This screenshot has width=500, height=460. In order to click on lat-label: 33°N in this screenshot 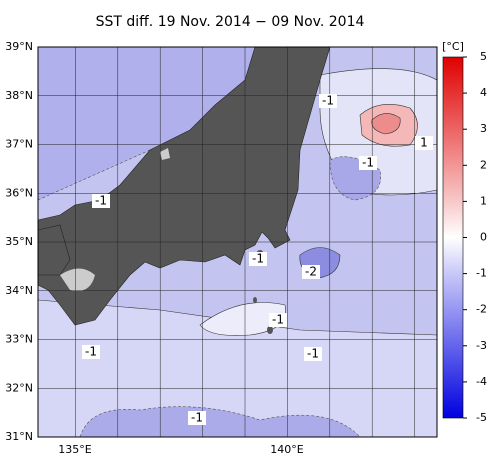, I will do `click(19, 339)`.